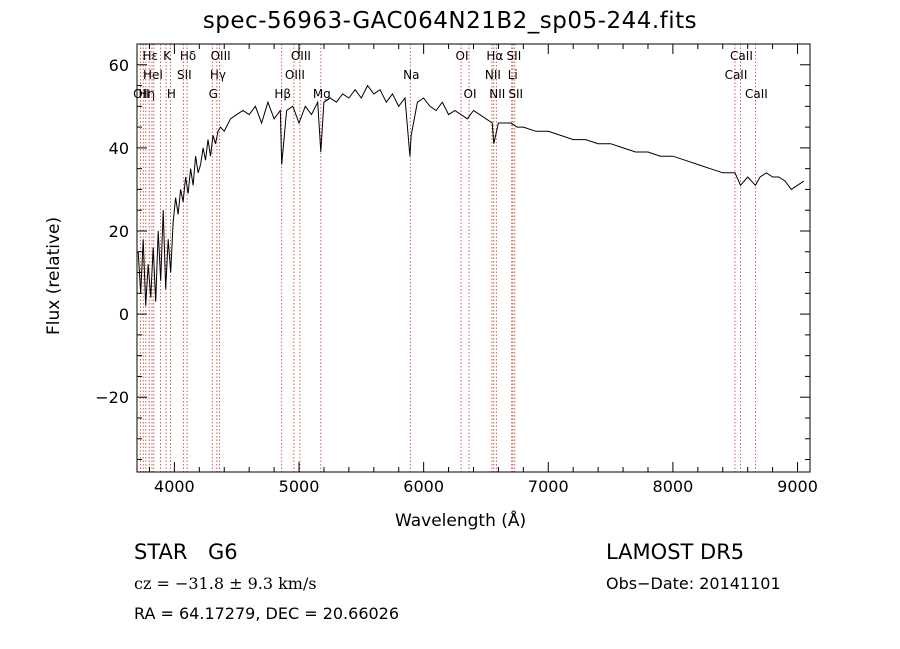 The width and height of the screenshot is (900, 649). What do you see at coordinates (119, 65) in the screenshot?
I see `y-tick-label: 60` at bounding box center [119, 65].